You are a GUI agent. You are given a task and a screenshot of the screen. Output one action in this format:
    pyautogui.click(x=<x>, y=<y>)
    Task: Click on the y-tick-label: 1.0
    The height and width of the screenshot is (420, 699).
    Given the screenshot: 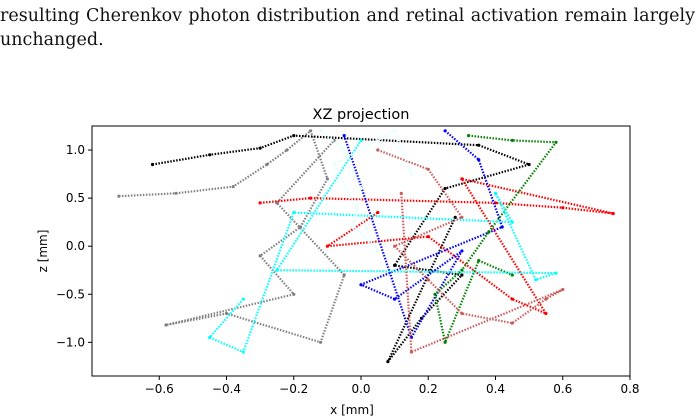 What is the action you would take?
    pyautogui.click(x=75, y=150)
    